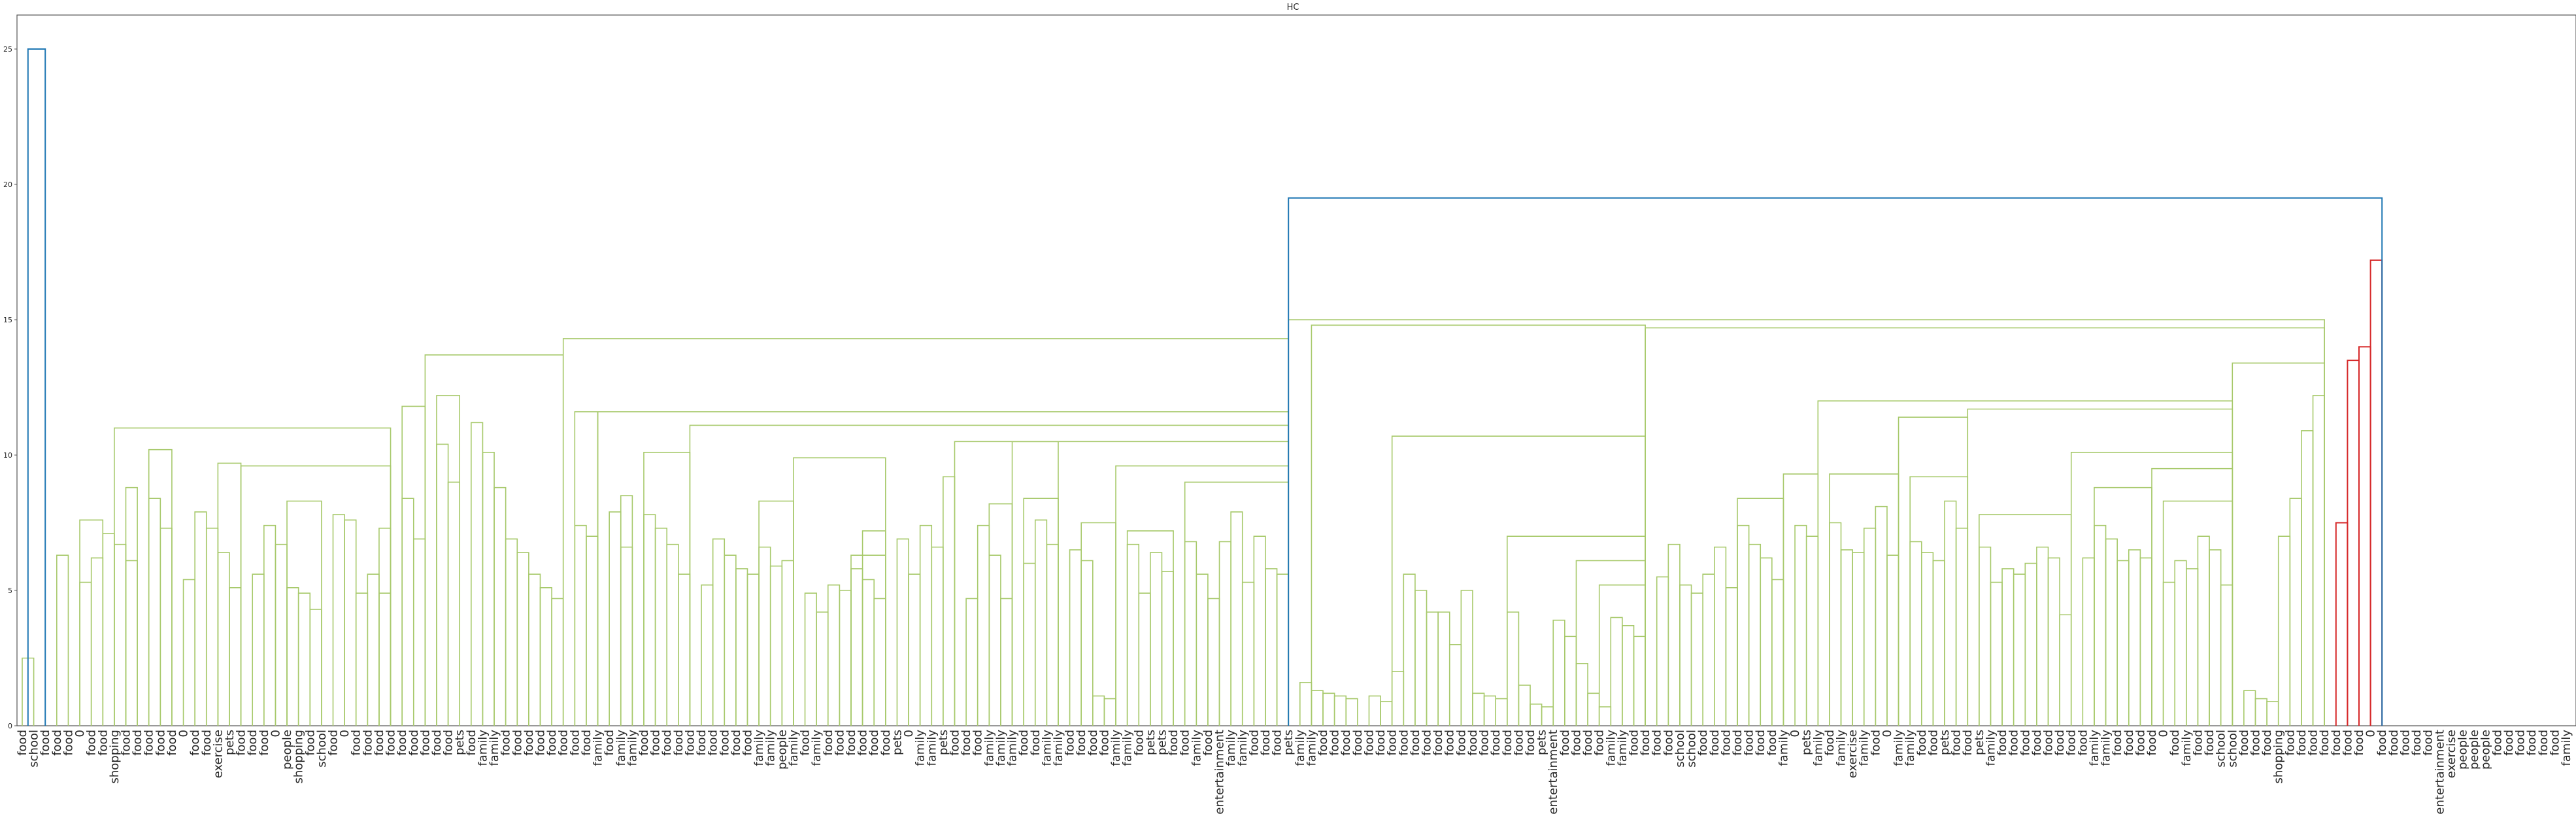 This screenshot has width=2576, height=833. What do you see at coordinates (34, 749) in the screenshot?
I see `leaf-label: school` at bounding box center [34, 749].